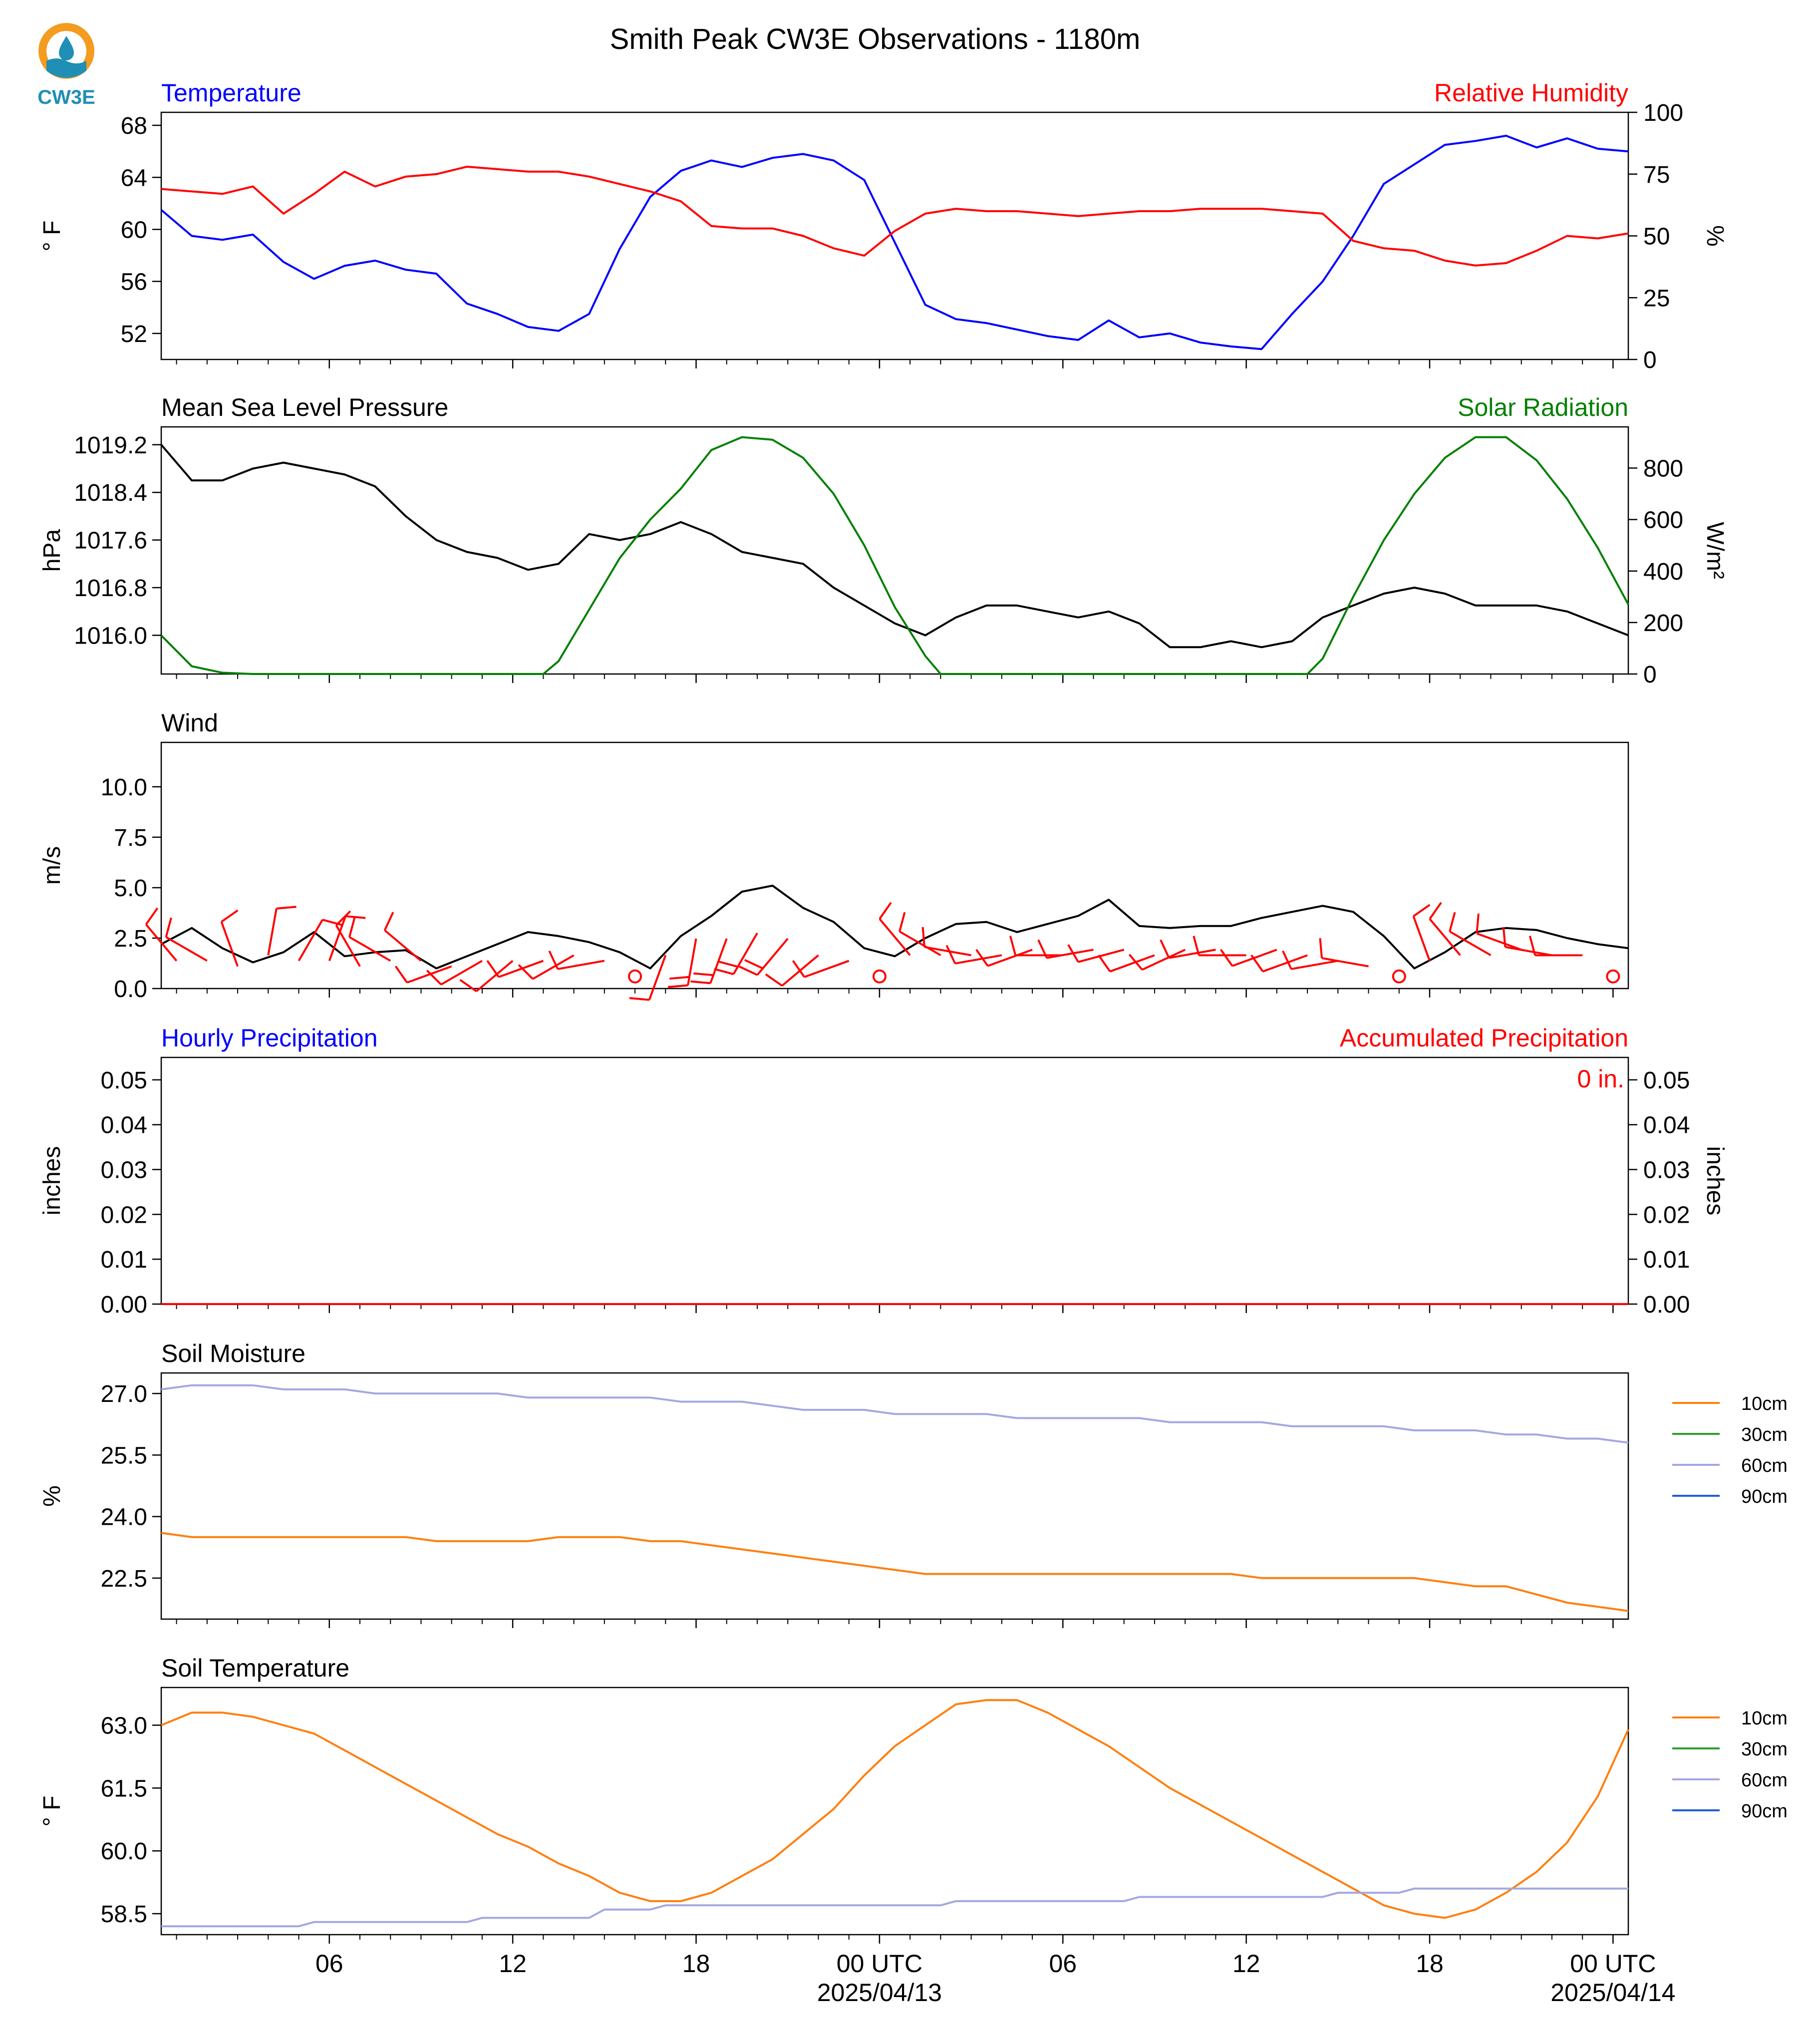  Describe the element at coordinates (1600, 1079) in the screenshot. I see `accumulated-total-label: 0 in.` at that location.